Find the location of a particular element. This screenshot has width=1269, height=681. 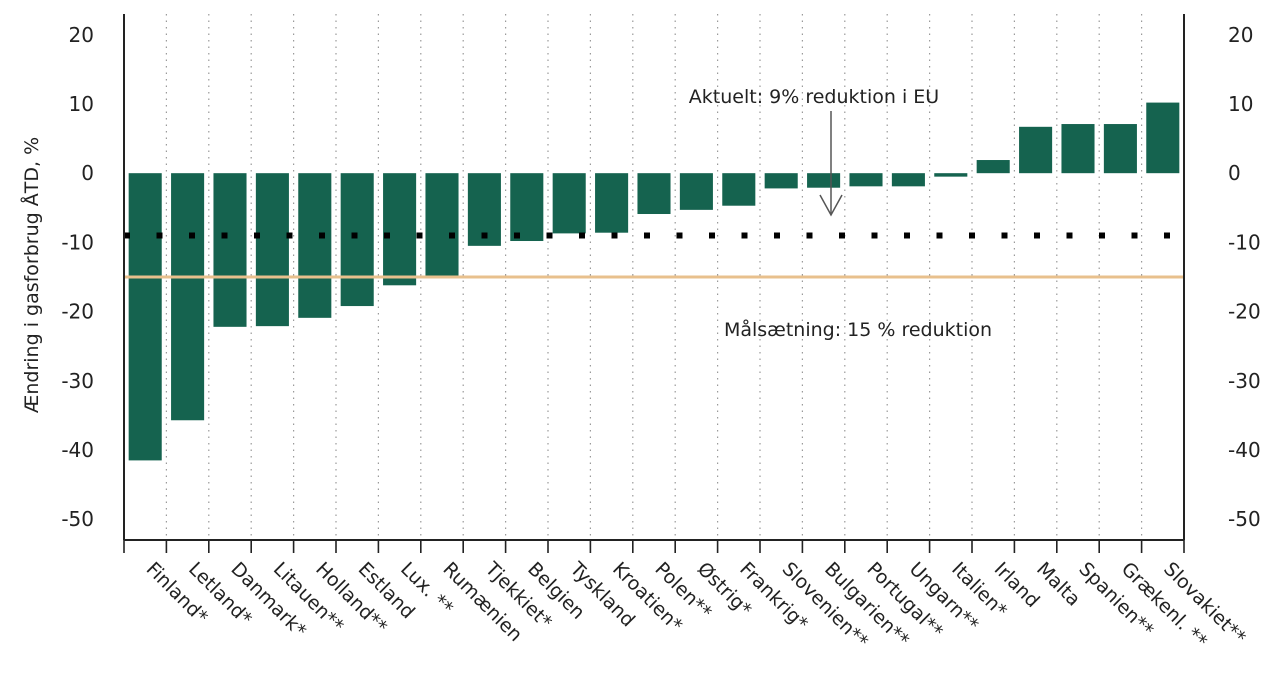

y-tick-label-right: -50 is located at coordinates (1244, 519).